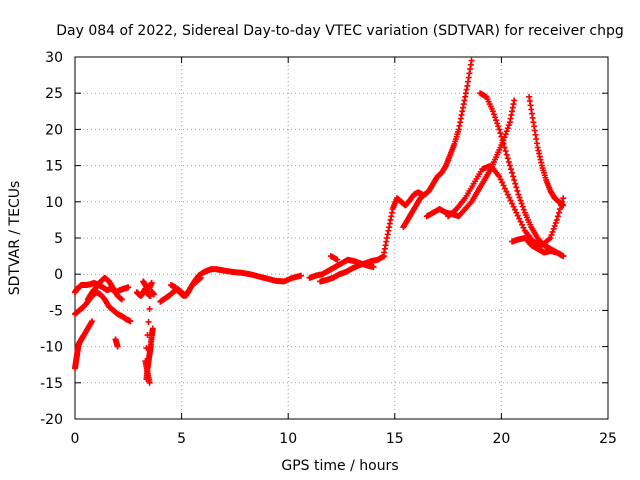  I want to click on x-axis-label: GPS time / hours, so click(339, 466).